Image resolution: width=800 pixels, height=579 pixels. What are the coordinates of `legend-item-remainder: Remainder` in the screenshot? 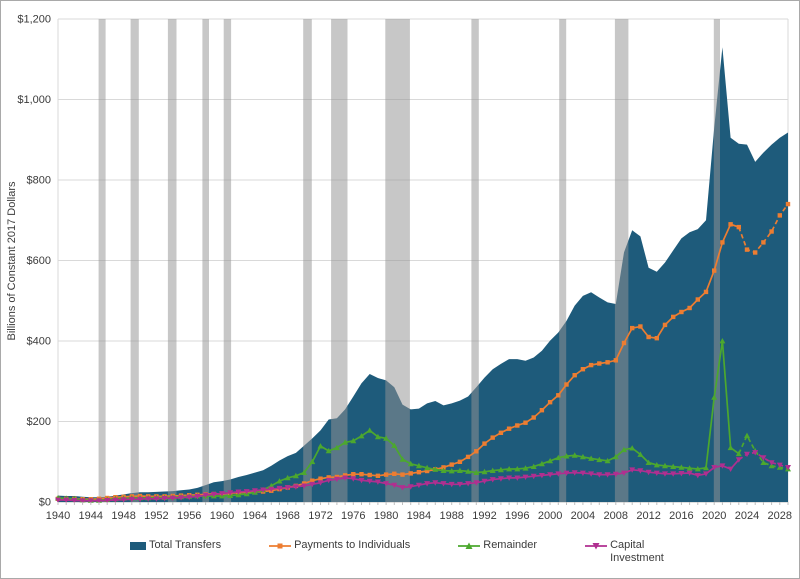 It's located at (497, 545).